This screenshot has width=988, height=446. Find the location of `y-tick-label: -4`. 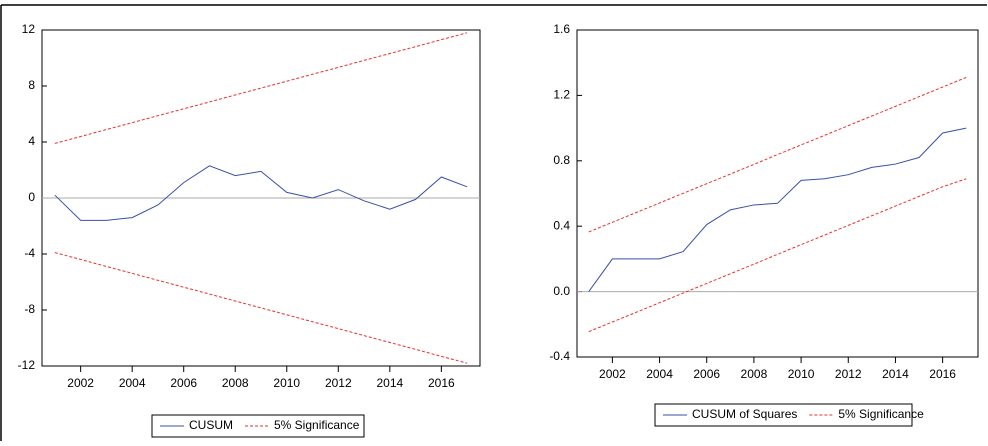

y-tick-label: -4 is located at coordinates (29, 253).